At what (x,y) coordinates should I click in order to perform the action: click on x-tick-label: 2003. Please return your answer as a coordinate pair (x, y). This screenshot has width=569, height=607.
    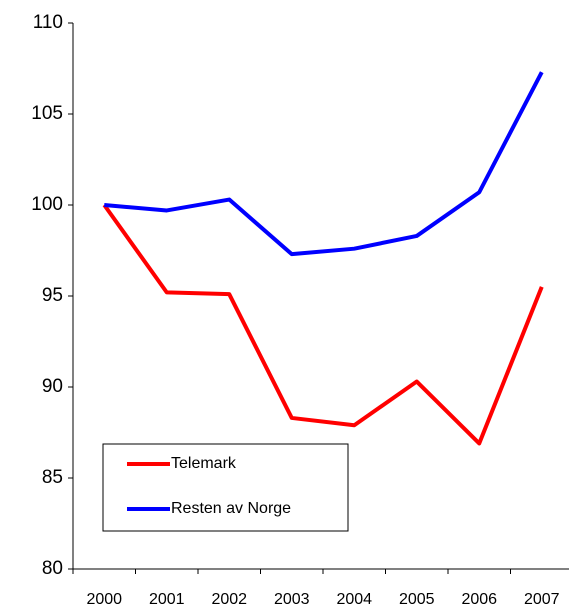
    Looking at the image, I should click on (292, 599).